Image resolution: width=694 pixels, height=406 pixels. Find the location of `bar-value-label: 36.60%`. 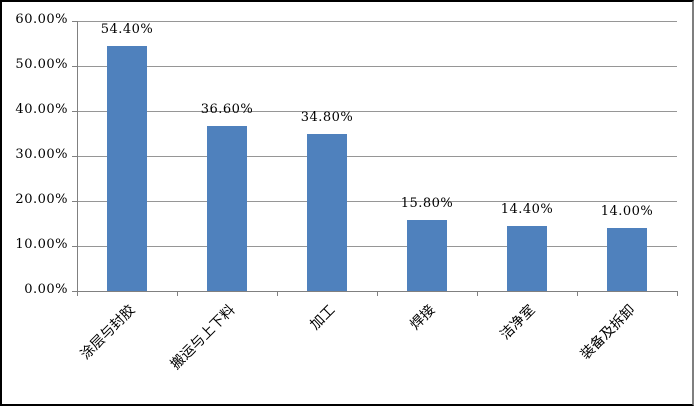

bar-value-label: 36.60% is located at coordinates (227, 110).